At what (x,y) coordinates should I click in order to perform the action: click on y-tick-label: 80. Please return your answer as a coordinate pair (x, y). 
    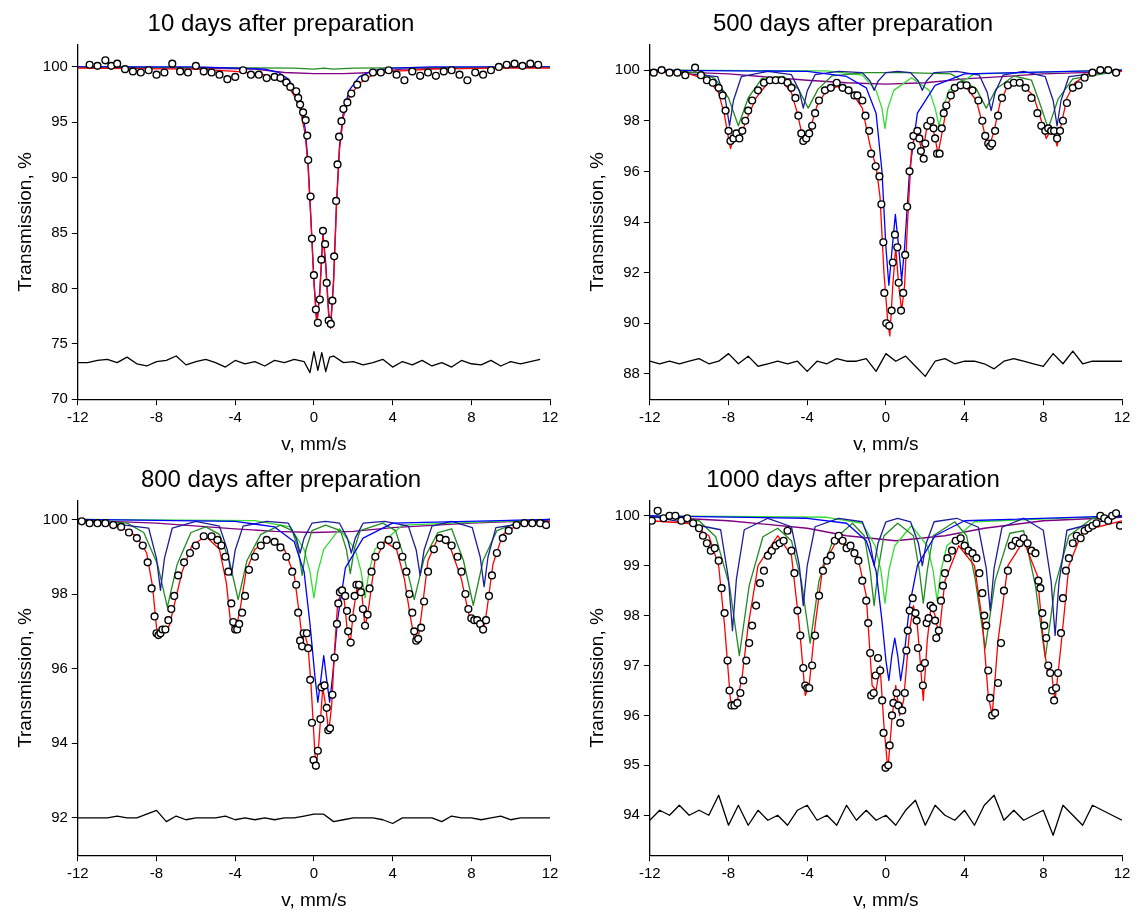
    Looking at the image, I should click on (59, 287).